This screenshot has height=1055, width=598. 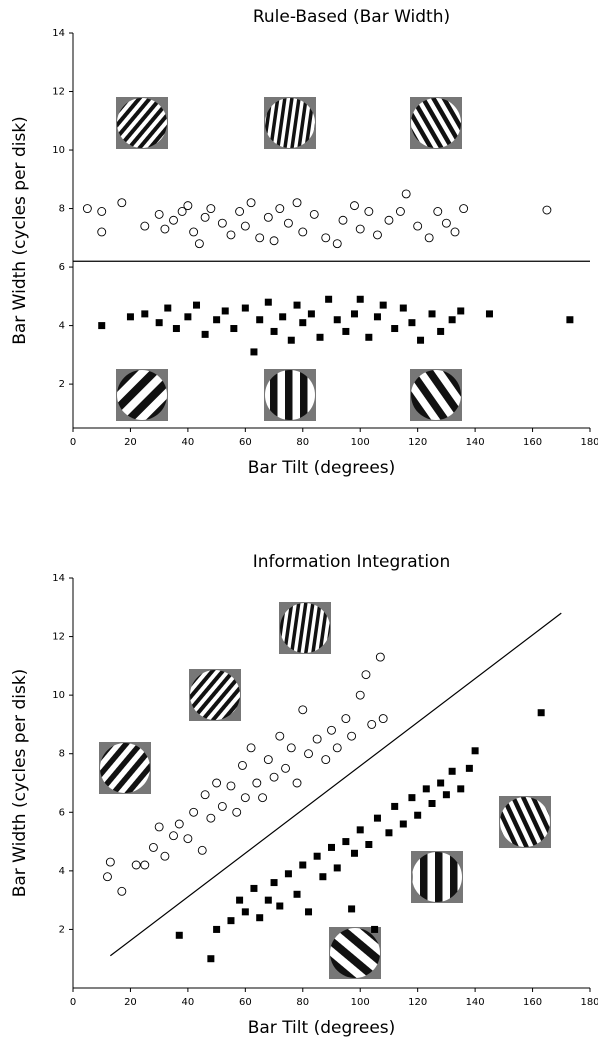 I want to click on y-tick-label: 6, so click(x=62, y=812).